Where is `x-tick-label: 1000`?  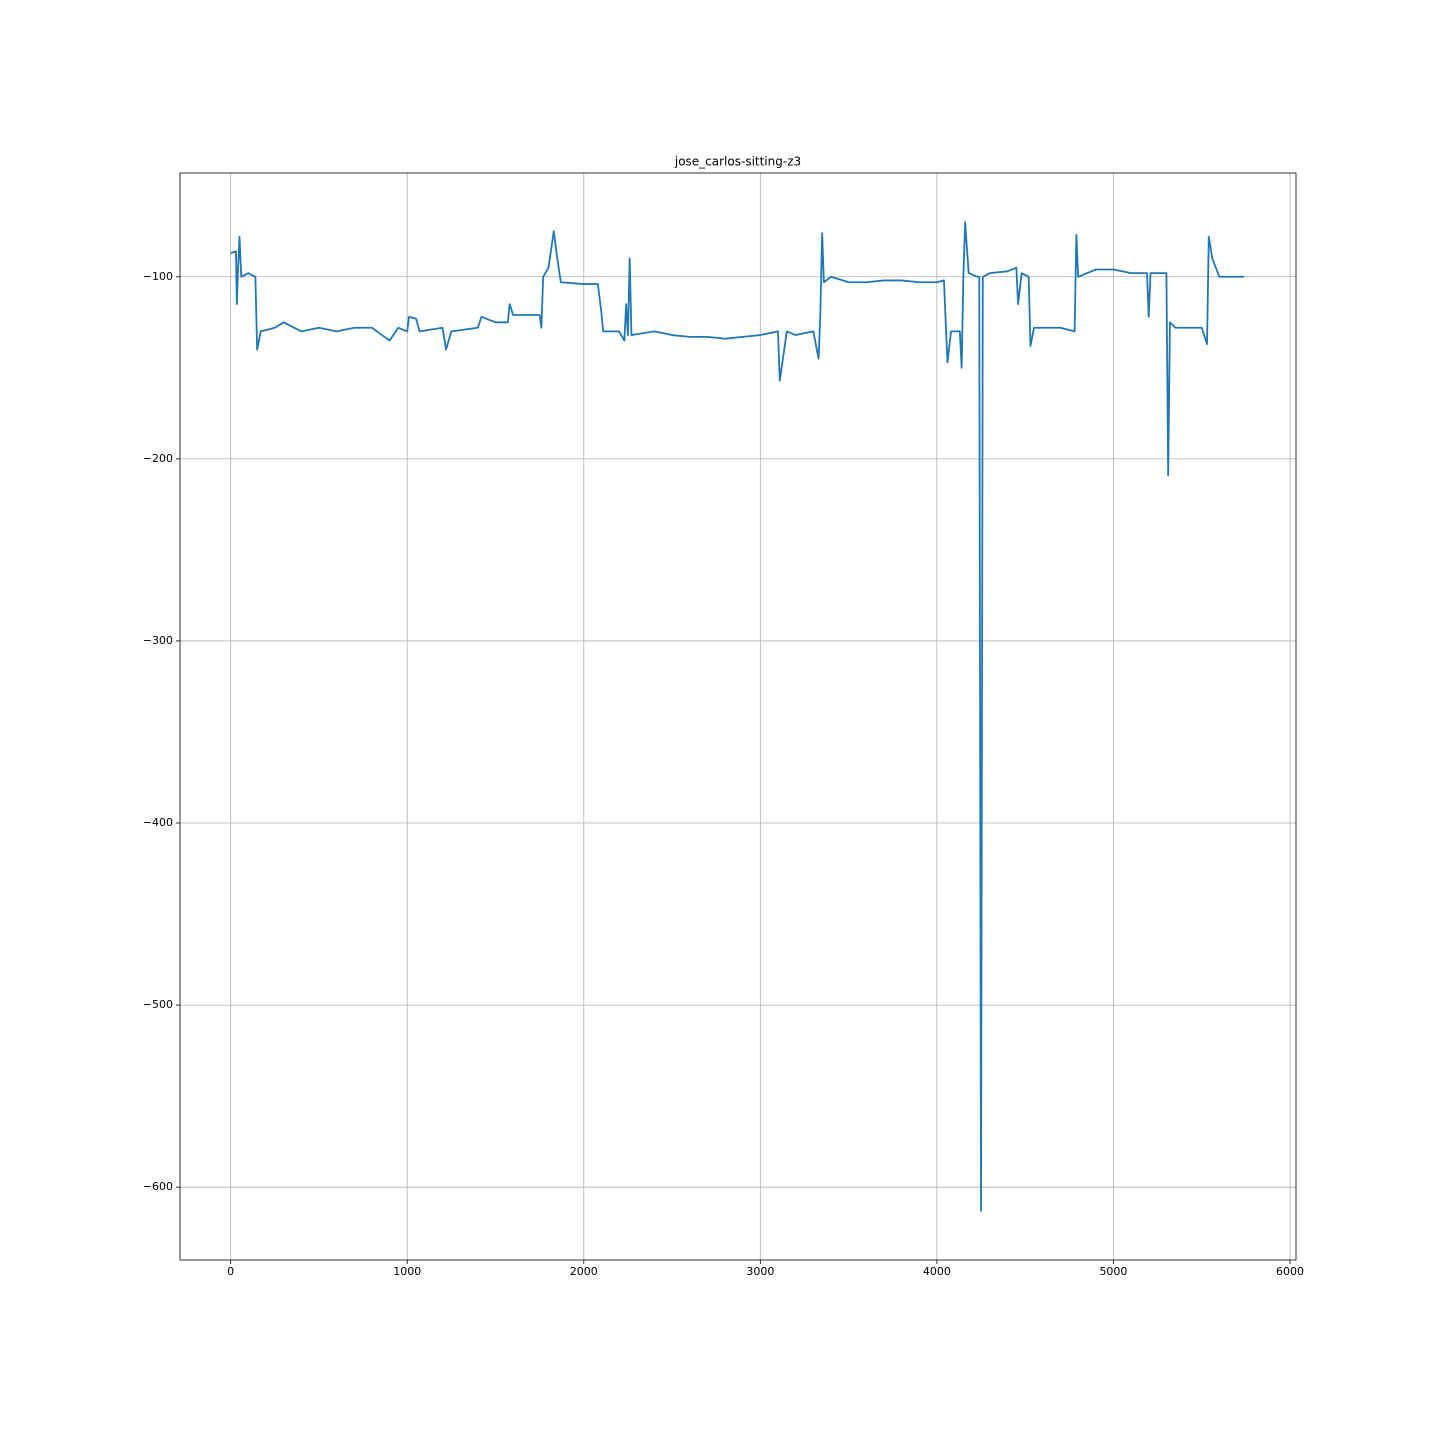 x-tick-label: 1000 is located at coordinates (407, 1271).